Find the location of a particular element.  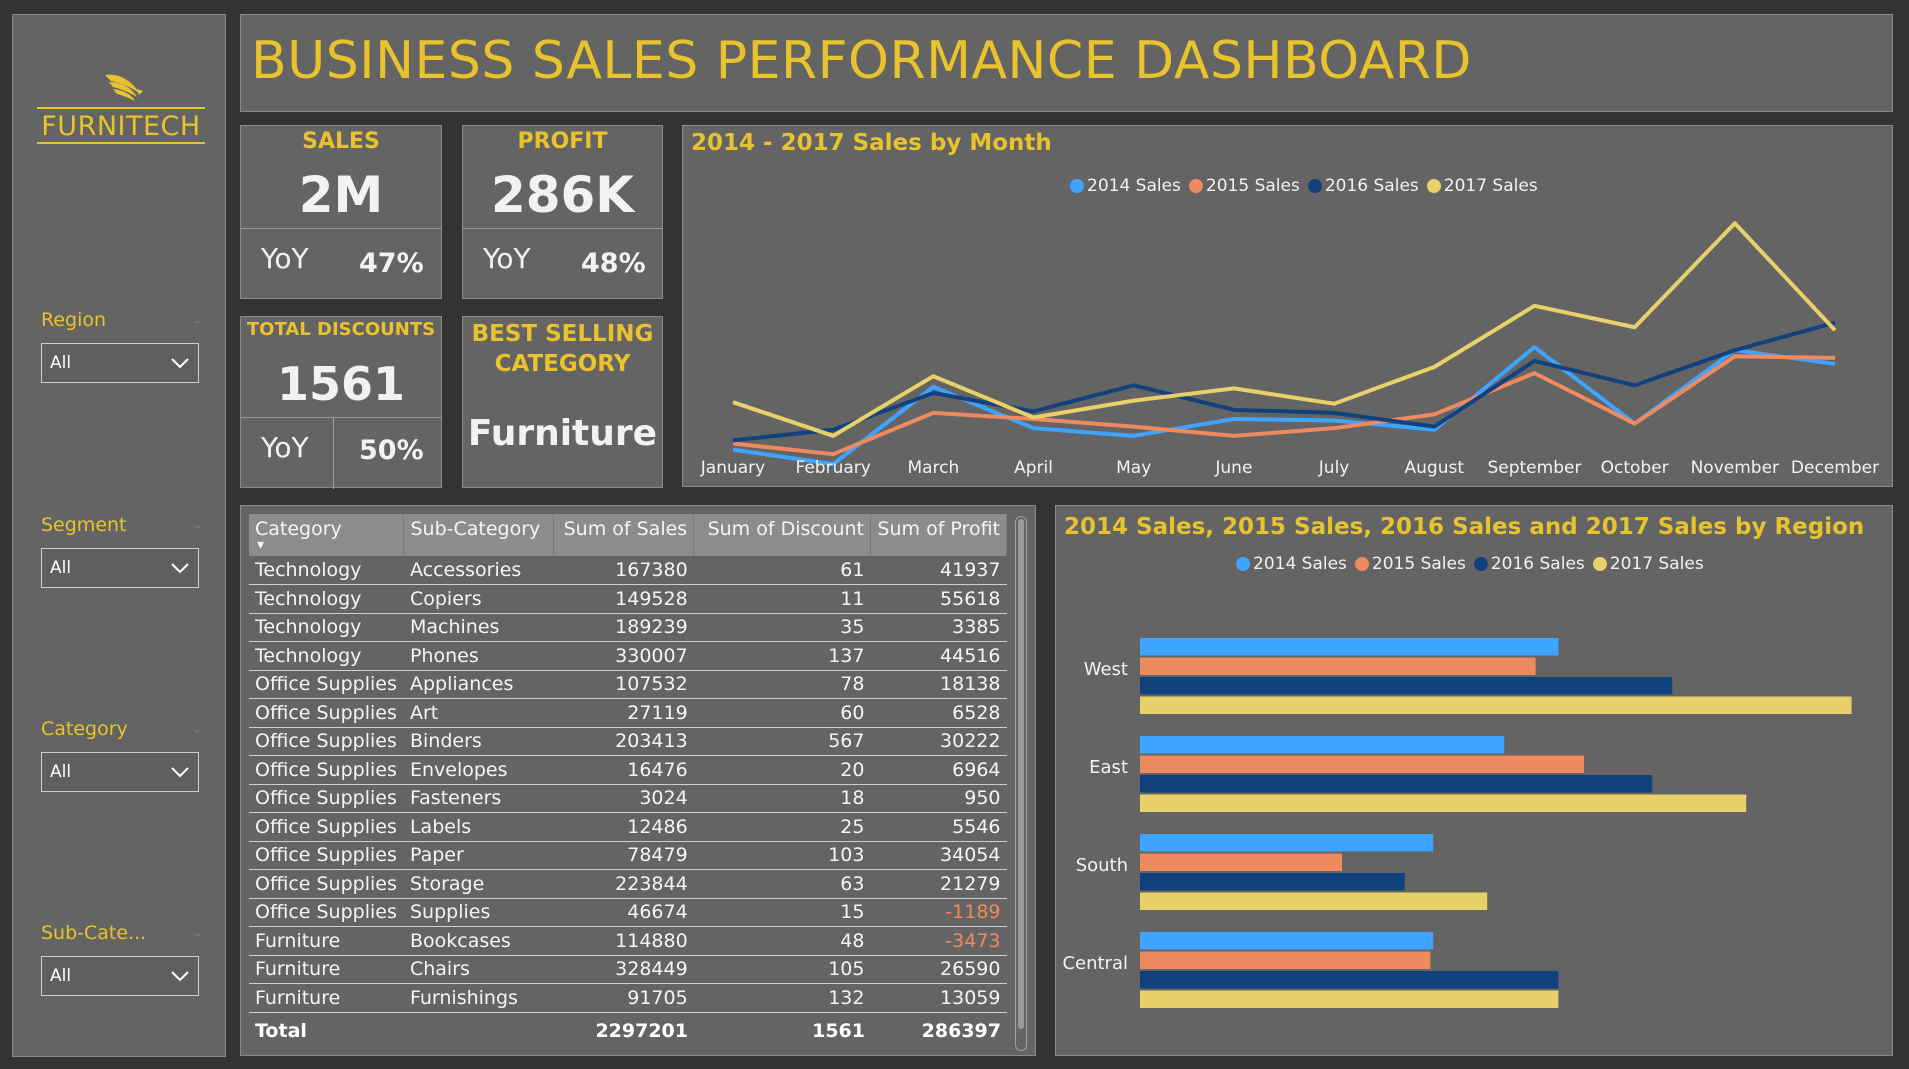

table-cell: 25 is located at coordinates (782, 827).